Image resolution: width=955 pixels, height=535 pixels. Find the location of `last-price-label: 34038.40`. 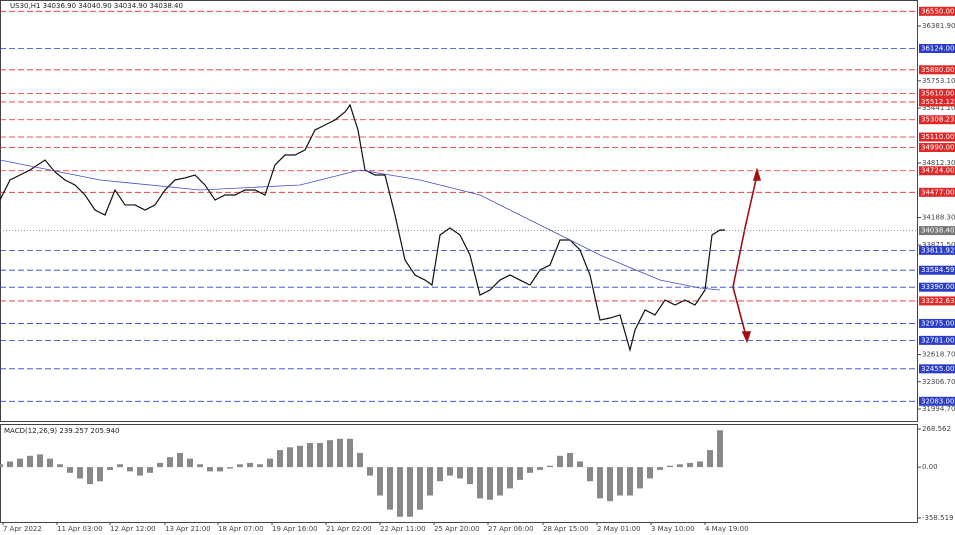

last-price-label: 34038.40 is located at coordinates (937, 231).